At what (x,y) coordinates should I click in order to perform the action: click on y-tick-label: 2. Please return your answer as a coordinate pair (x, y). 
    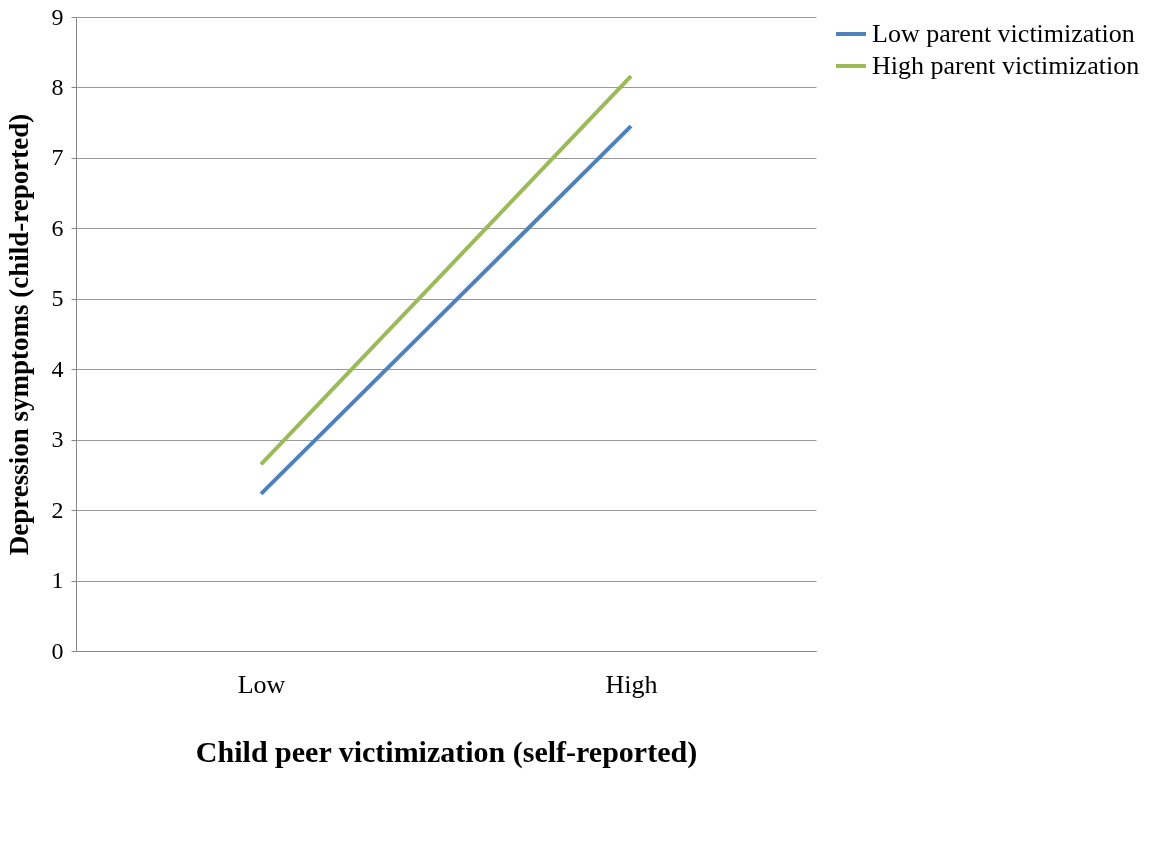
    Looking at the image, I should click on (57, 509).